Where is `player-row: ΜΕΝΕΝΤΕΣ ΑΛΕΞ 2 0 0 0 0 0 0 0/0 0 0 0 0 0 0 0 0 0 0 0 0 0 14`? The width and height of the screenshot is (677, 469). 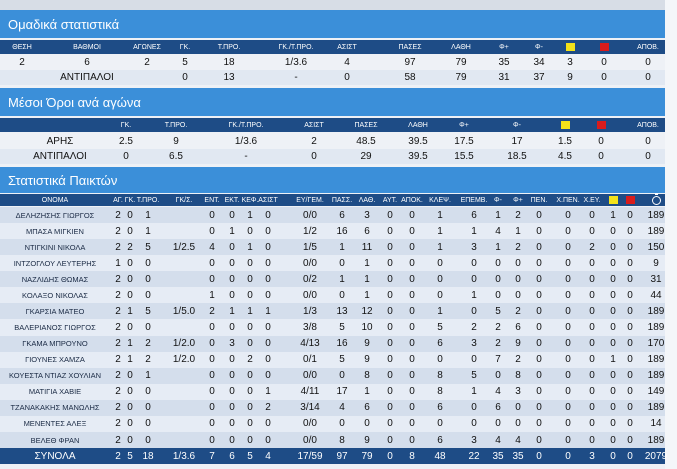
player-row: ΜΕΝΕΝΤΕΣ ΑΛΕΞ 2 0 0 0 0 0 0 0/0 0 0 0 0 0 0 0 0 0 0 0 0 0 14 is located at coordinates (332, 423).